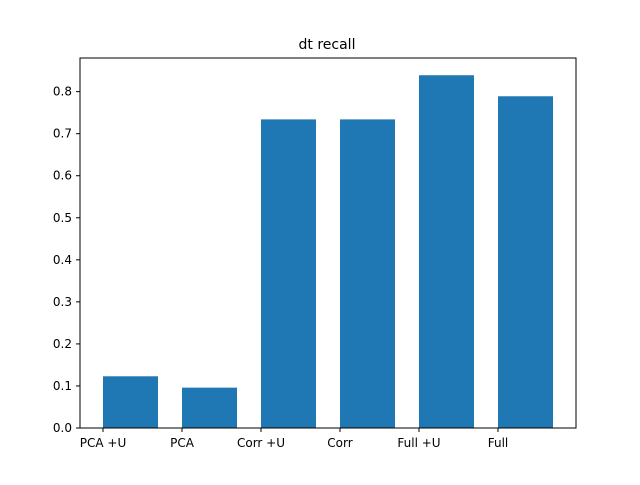  Describe the element at coordinates (62, 176) in the screenshot. I see `y-tick-label: 0.6` at that location.